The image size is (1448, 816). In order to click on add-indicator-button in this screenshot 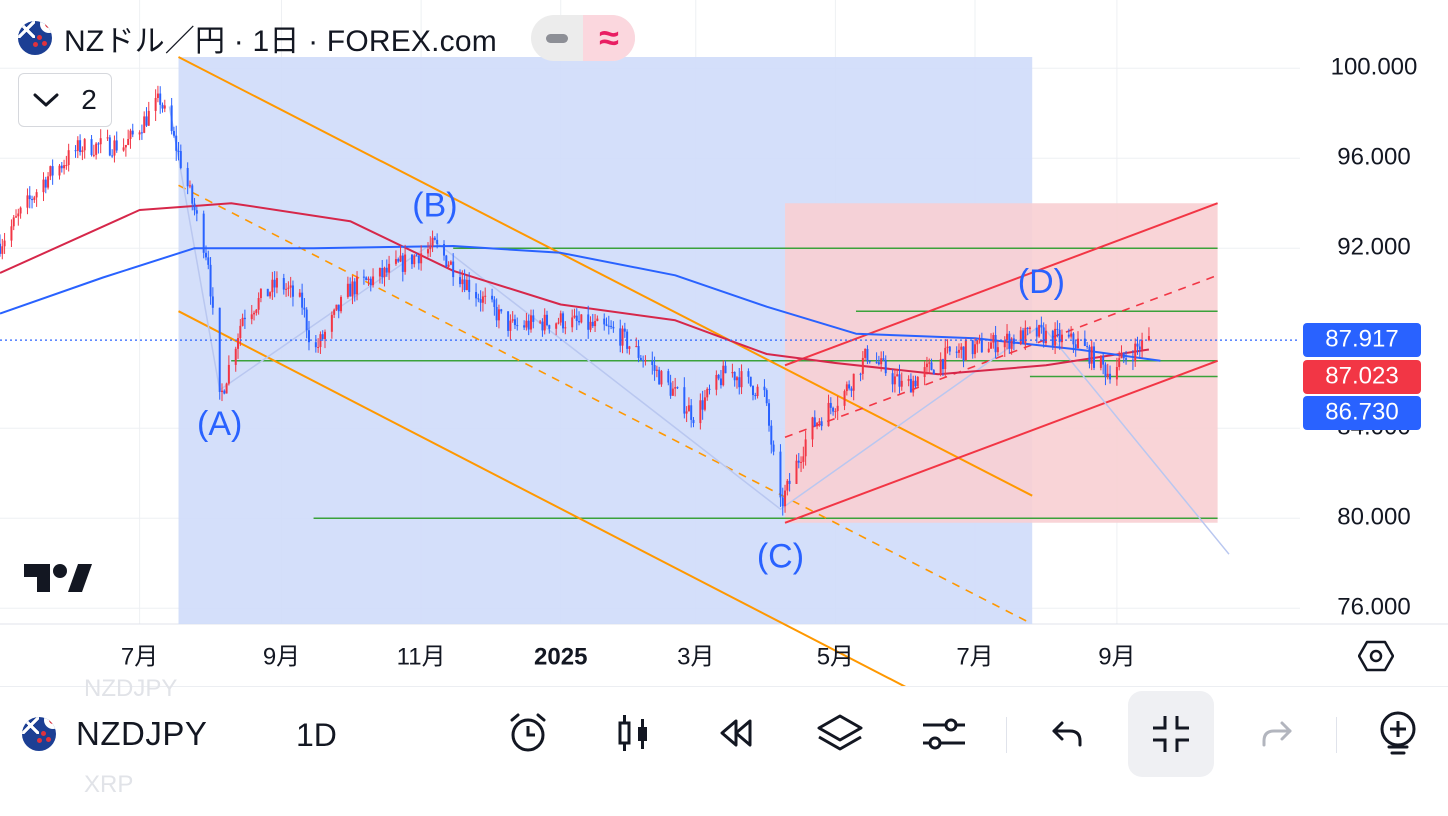, I will do `click(1398, 733)`.